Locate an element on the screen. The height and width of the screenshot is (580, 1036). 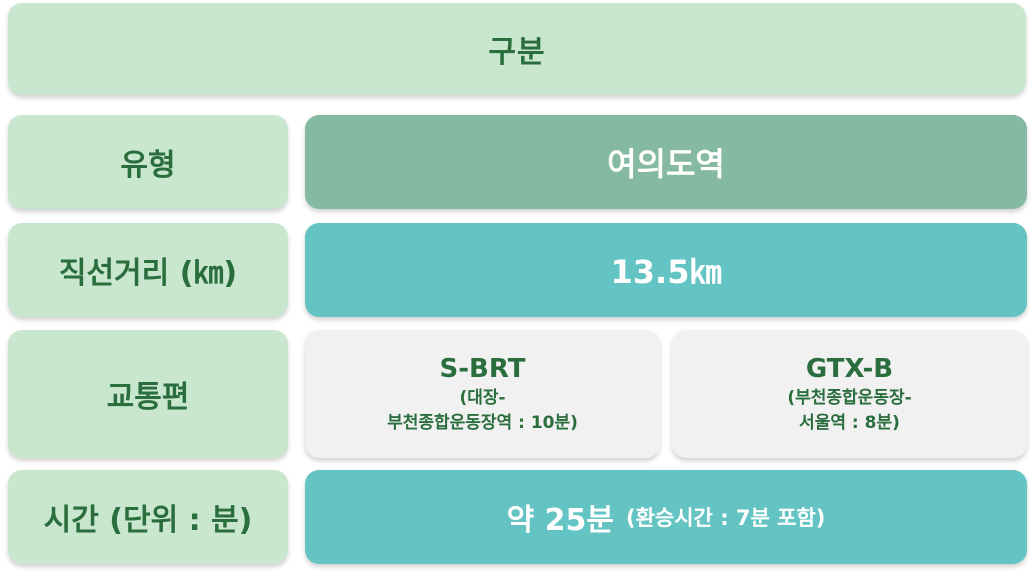
type-label: 유형 is located at coordinates (148, 165).